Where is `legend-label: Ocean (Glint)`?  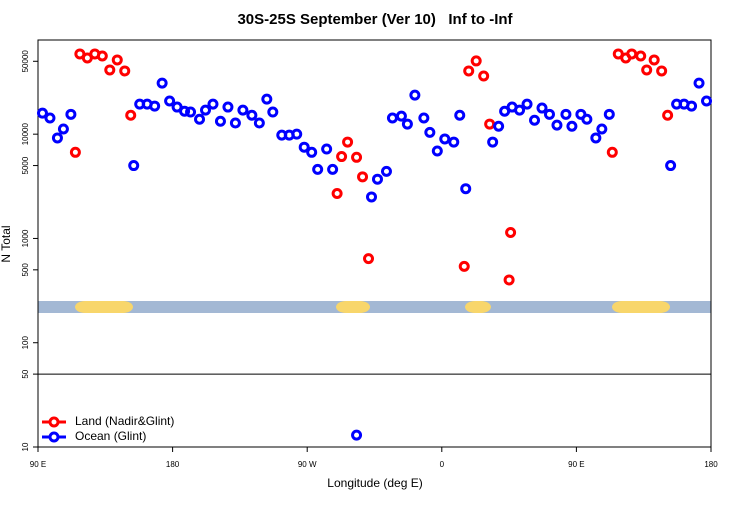 legend-label: Ocean (Glint) is located at coordinates (110, 436).